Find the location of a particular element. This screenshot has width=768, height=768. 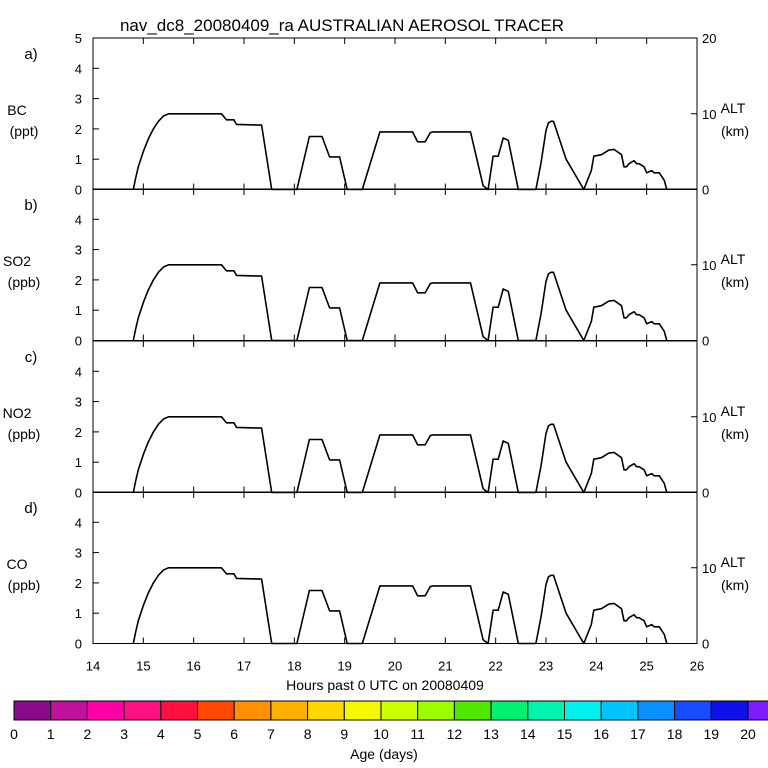

x-tick-label: 25 is located at coordinates (646, 666).